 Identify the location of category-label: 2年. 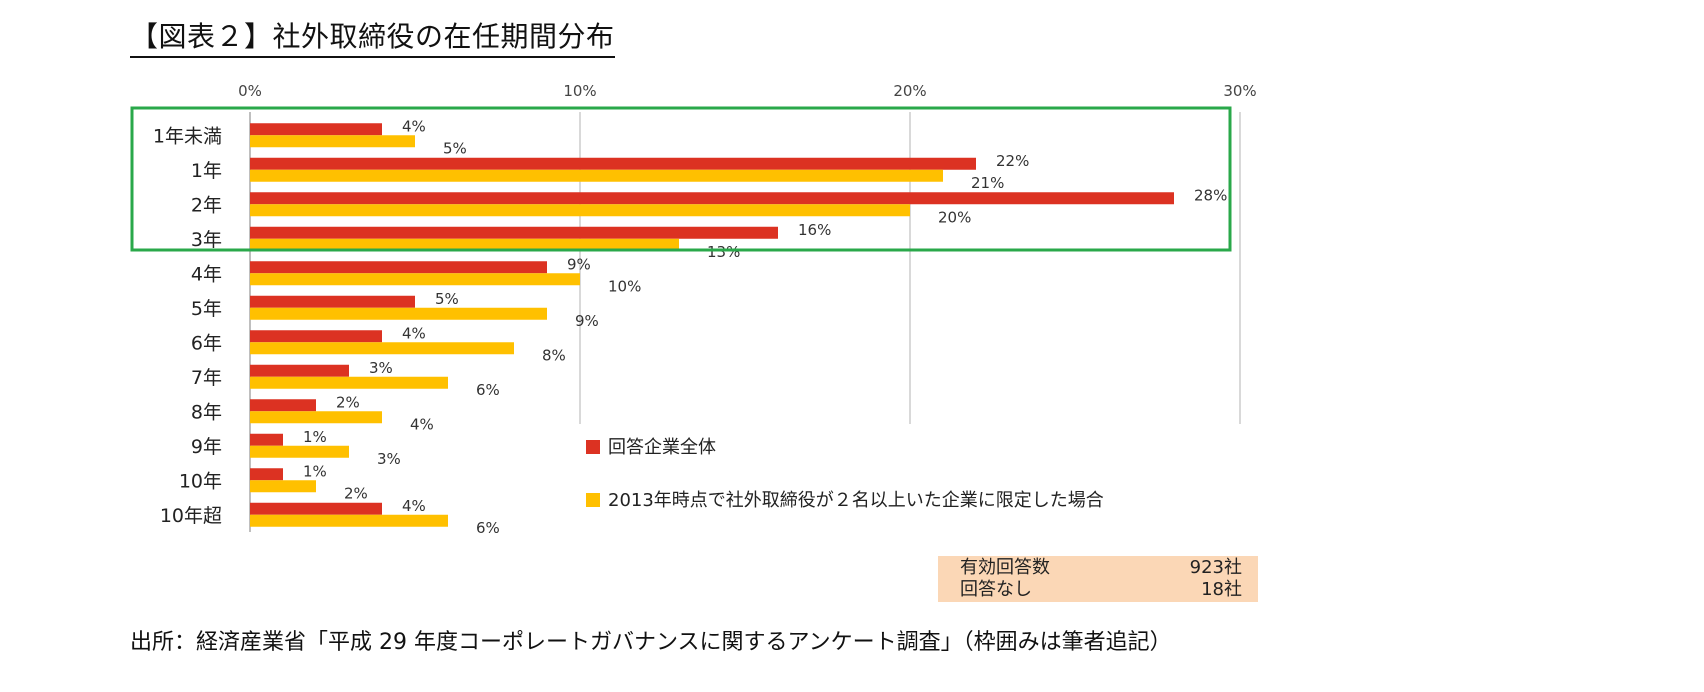
(206, 205).